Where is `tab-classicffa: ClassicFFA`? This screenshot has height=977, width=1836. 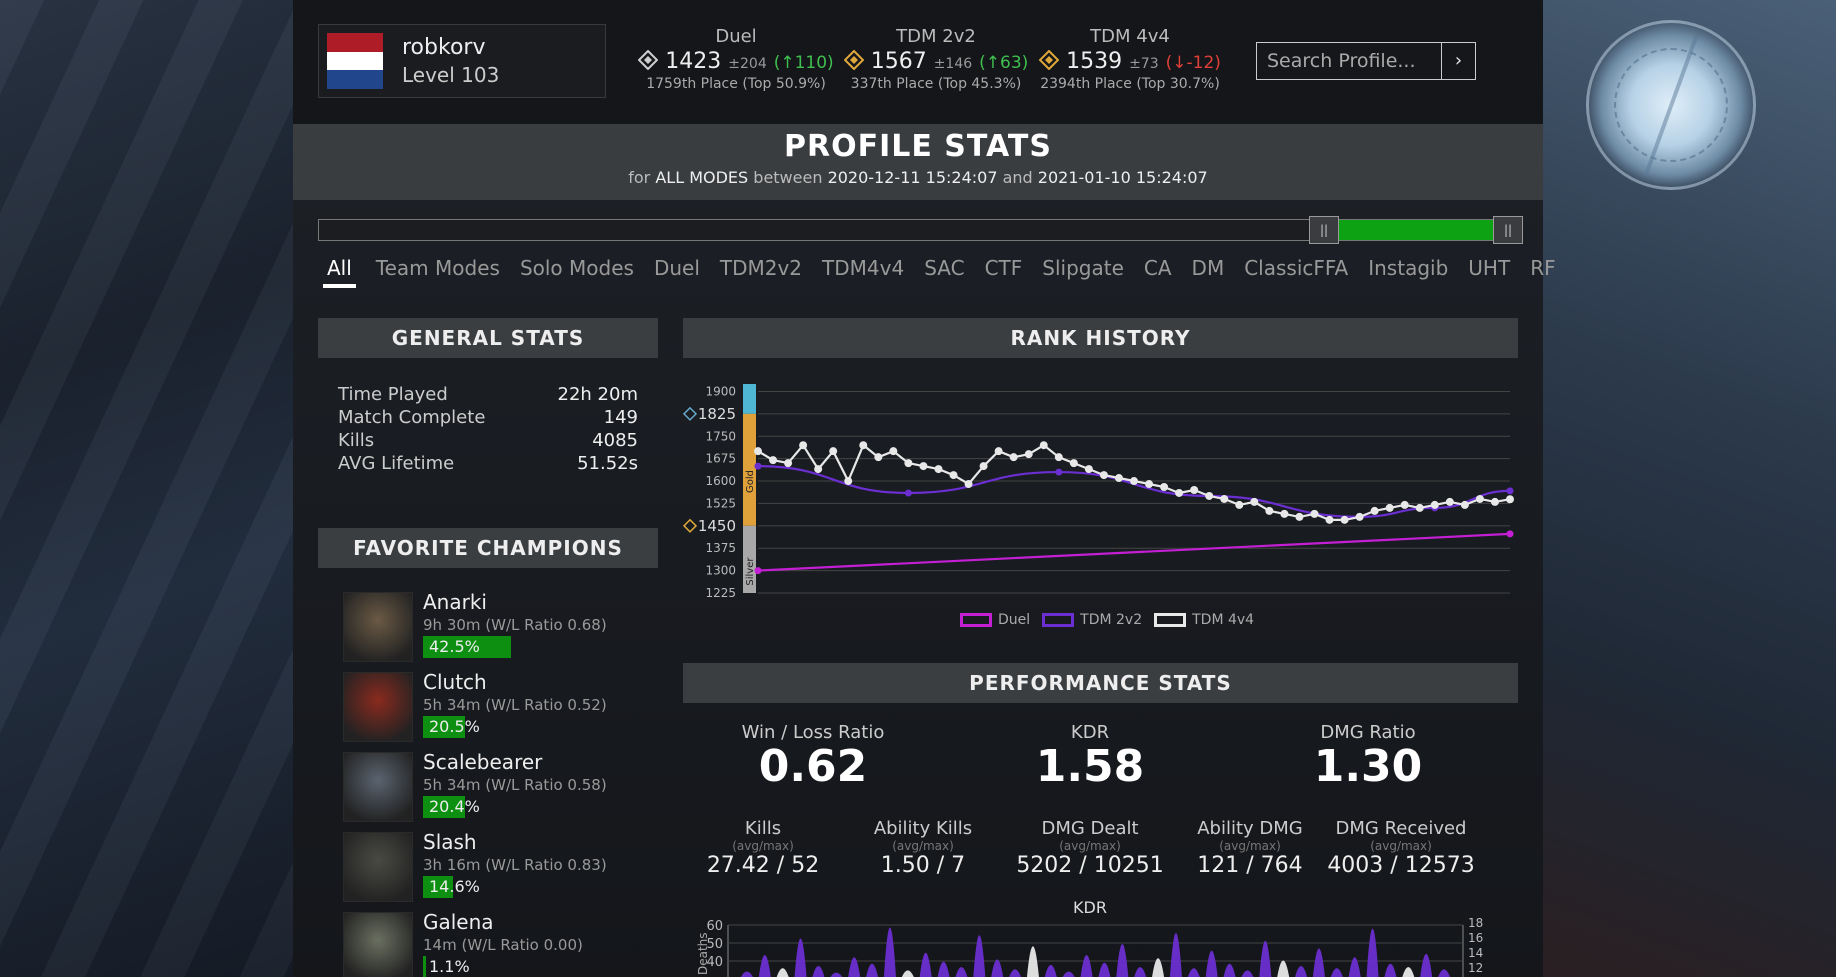
tab-classicffa: ClassicFFA is located at coordinates (1296, 268).